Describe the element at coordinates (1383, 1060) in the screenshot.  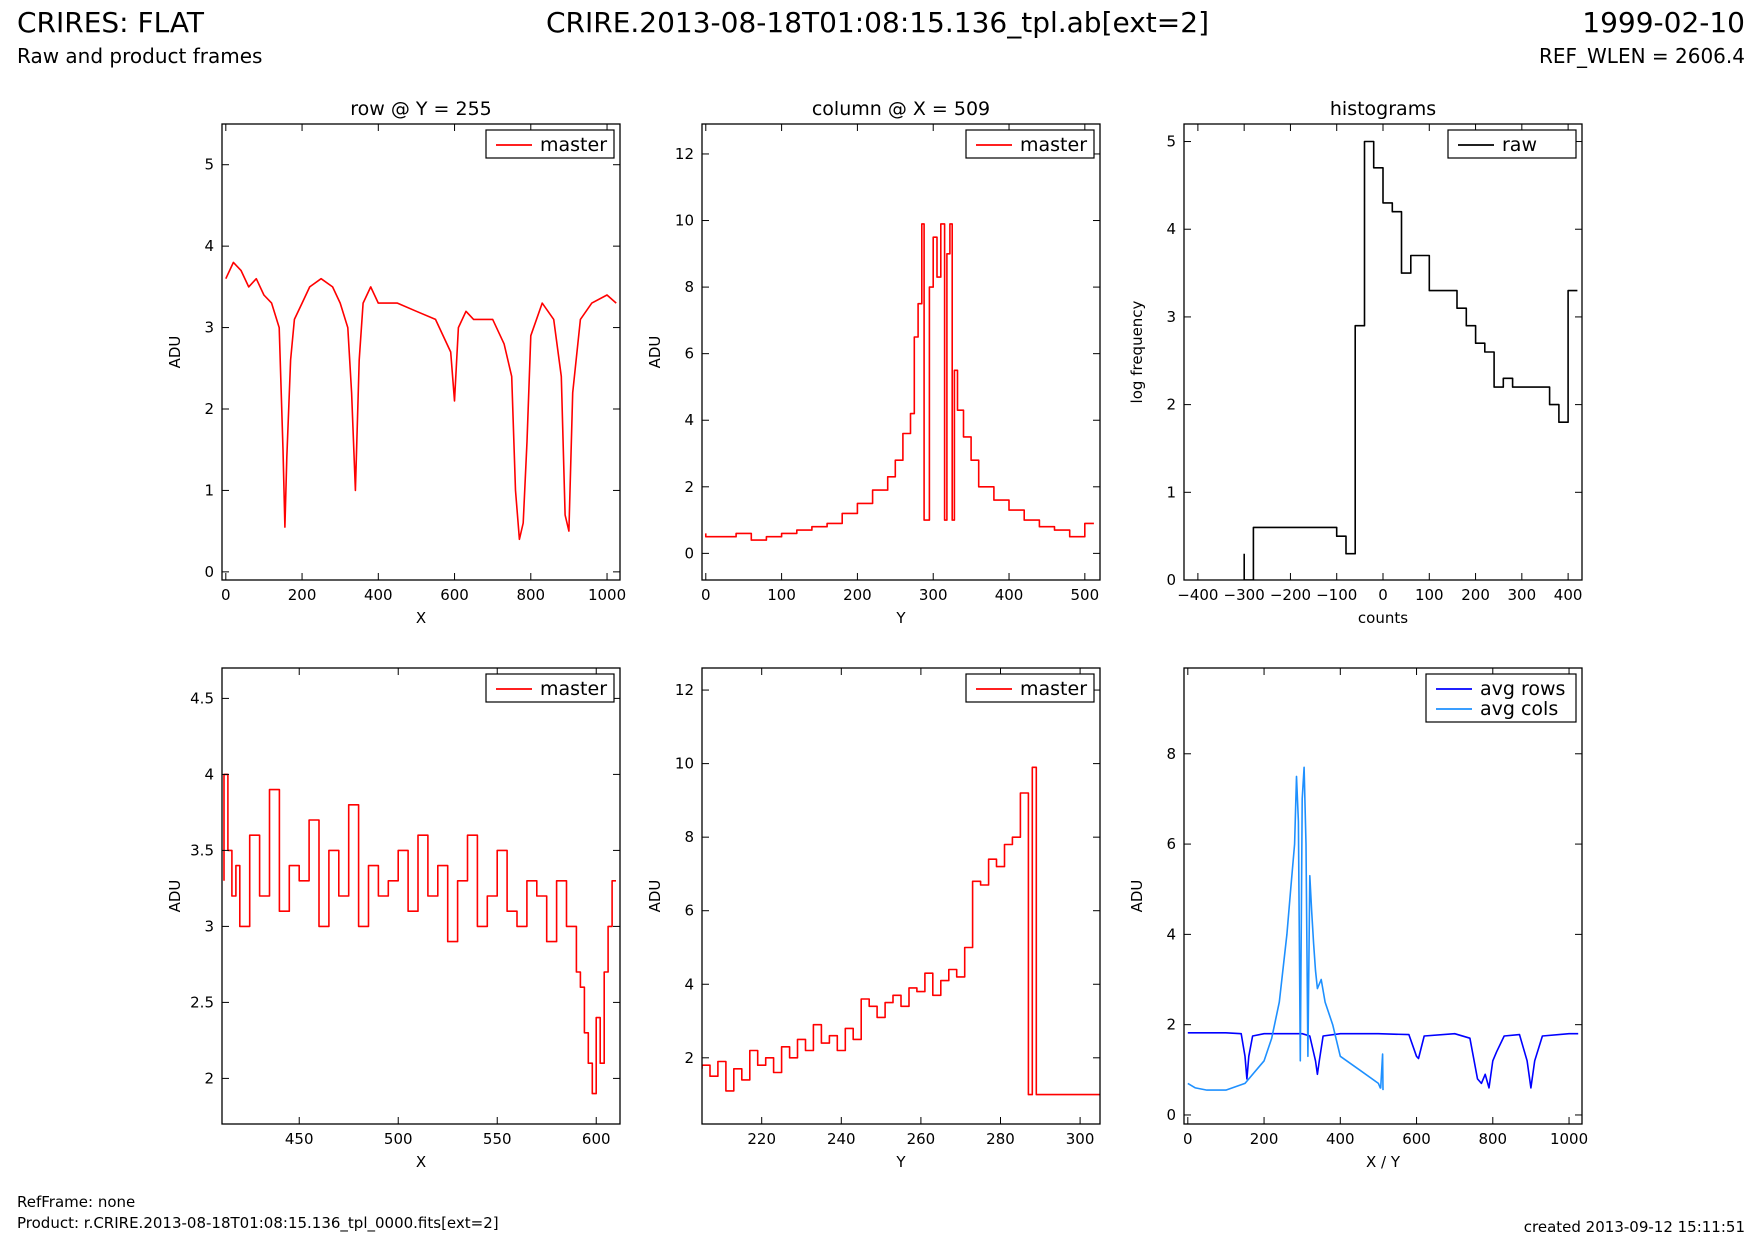
I see `series-line-avg-rows` at that location.